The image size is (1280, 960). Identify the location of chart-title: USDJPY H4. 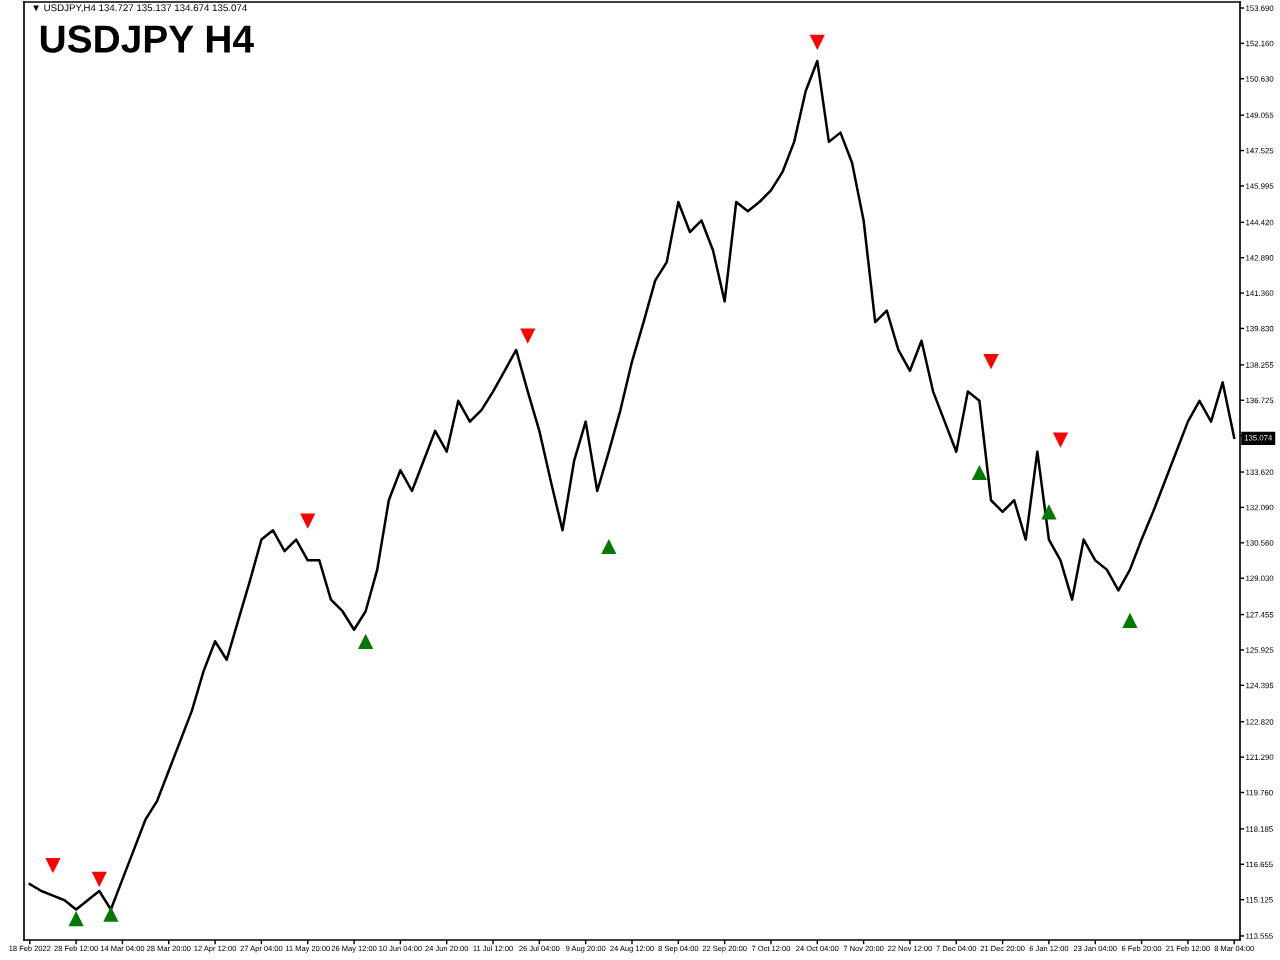
(147, 39).